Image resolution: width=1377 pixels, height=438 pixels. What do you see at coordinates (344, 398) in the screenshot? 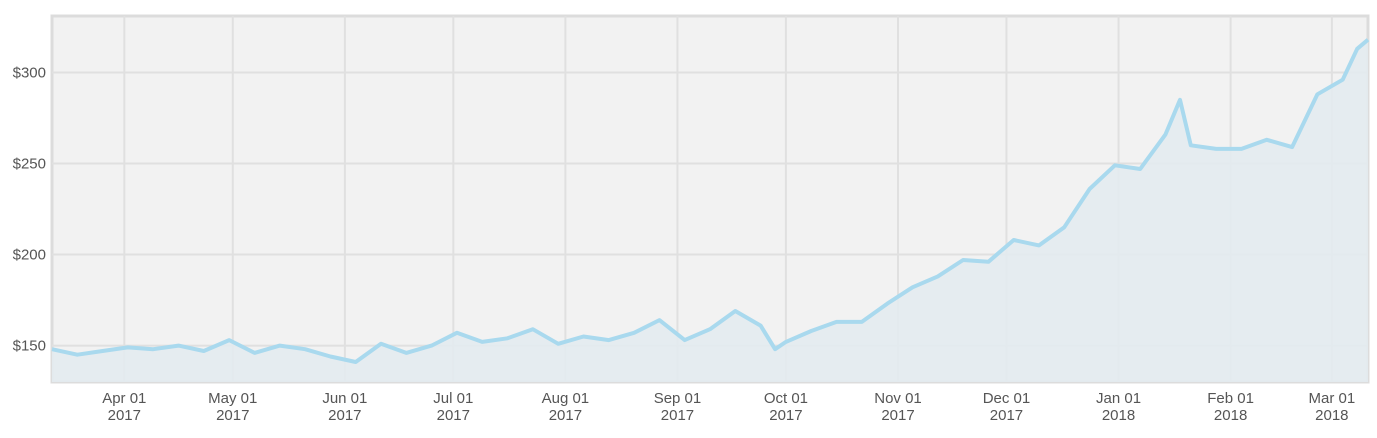
I see `x-tick-label: Jun 01` at bounding box center [344, 398].